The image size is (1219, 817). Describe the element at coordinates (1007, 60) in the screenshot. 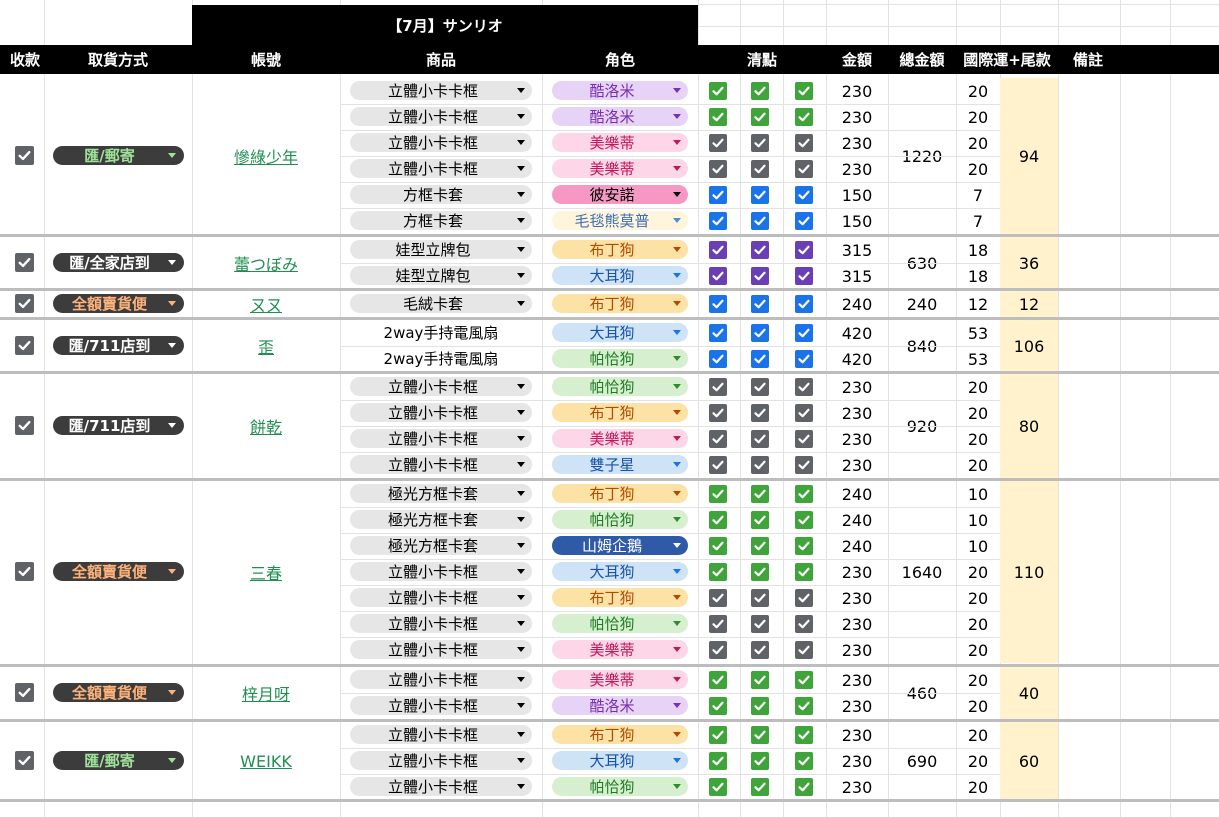

I see `header-shipping: 國際運+尾款` at that location.